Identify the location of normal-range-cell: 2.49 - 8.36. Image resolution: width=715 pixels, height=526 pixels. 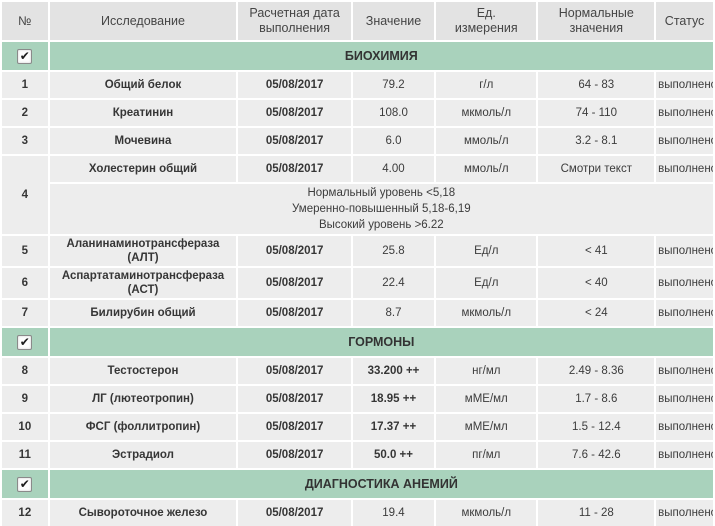
(596, 371).